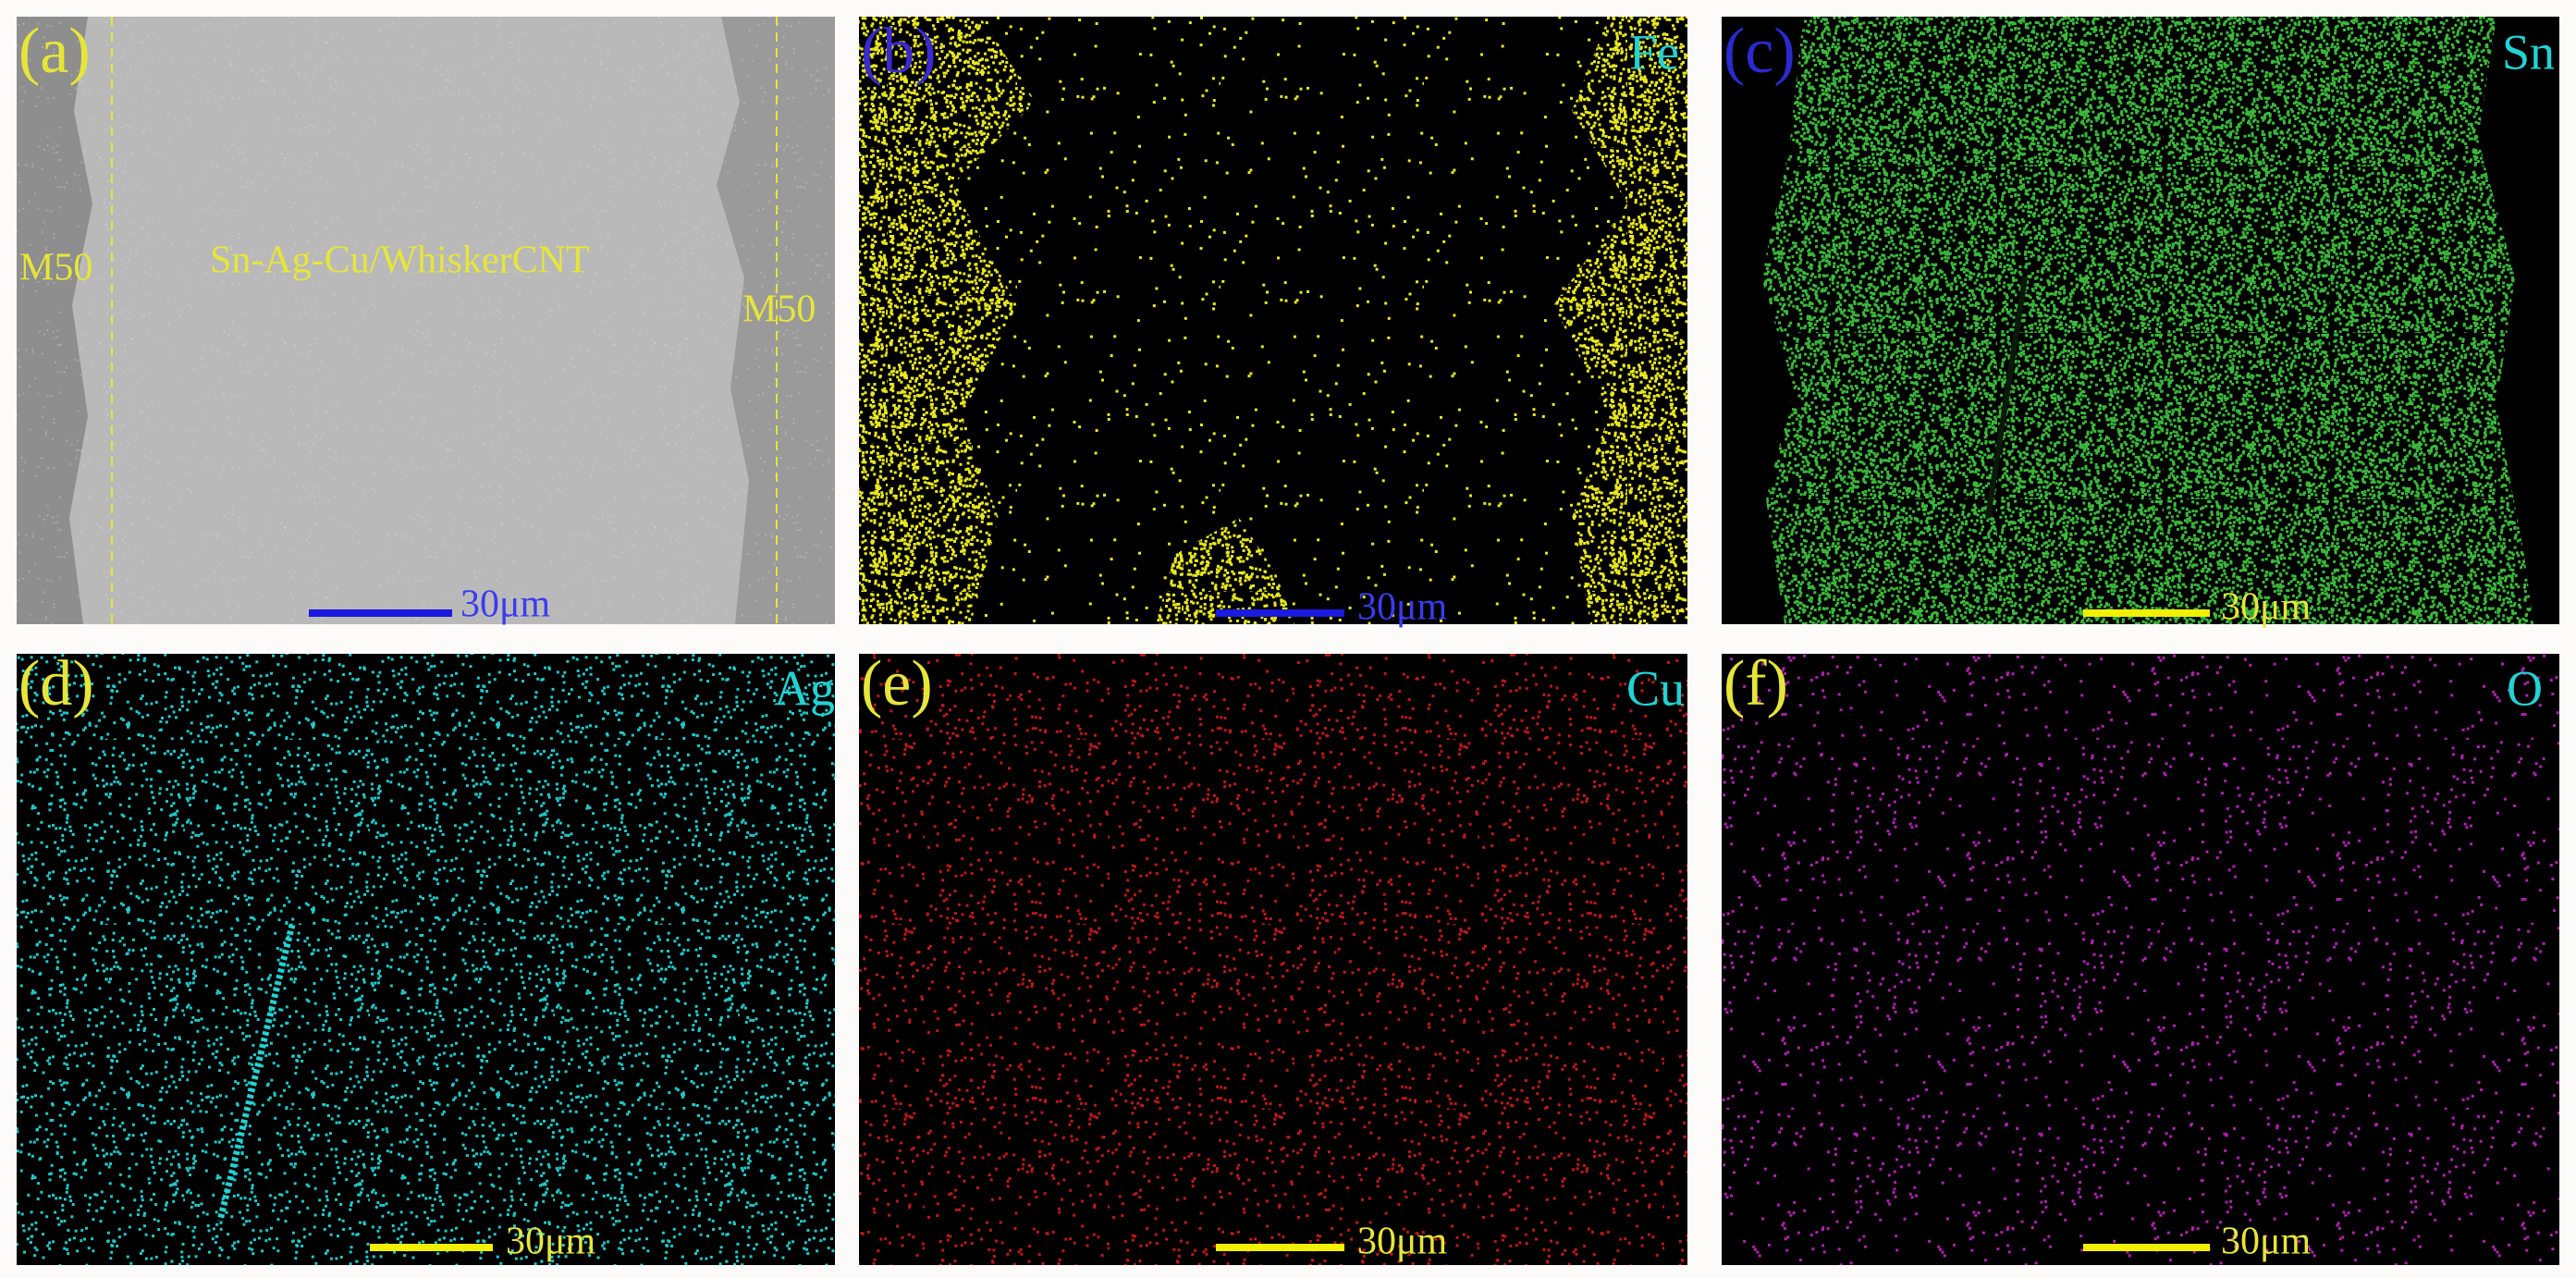 The width and height of the screenshot is (2576, 1278). I want to click on element-label: Cu, so click(1655, 688).